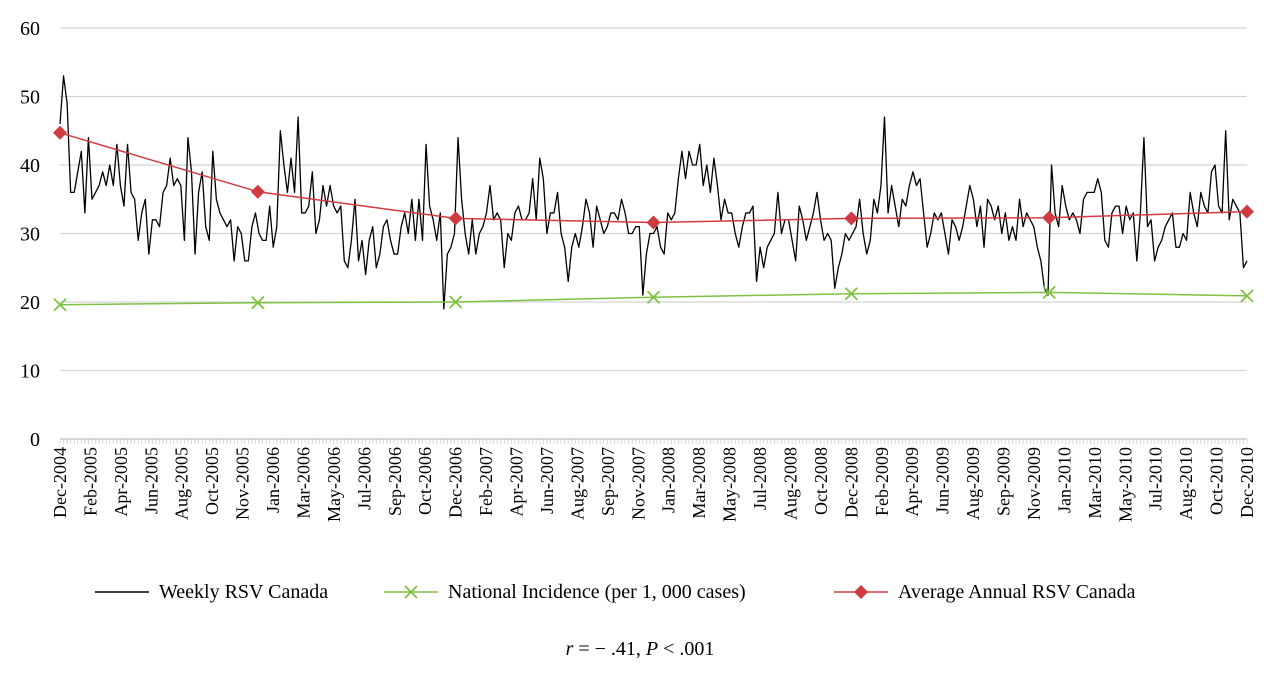 Image resolution: width=1280 pixels, height=687 pixels. I want to click on x-tick-label: May-2006, so click(334, 484).